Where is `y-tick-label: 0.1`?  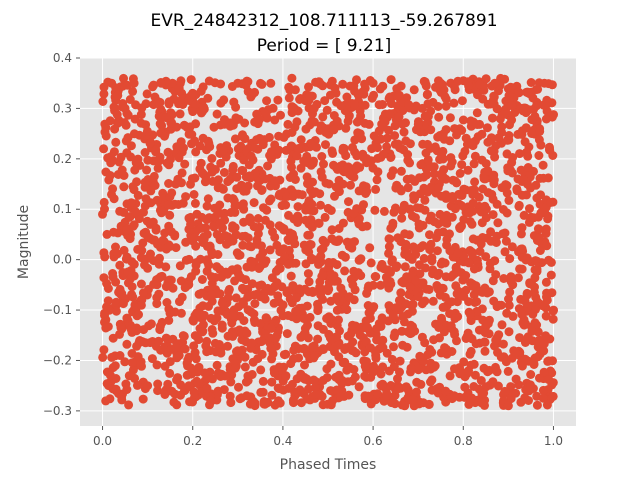
y-tick-label: 0.1 is located at coordinates (62, 209).